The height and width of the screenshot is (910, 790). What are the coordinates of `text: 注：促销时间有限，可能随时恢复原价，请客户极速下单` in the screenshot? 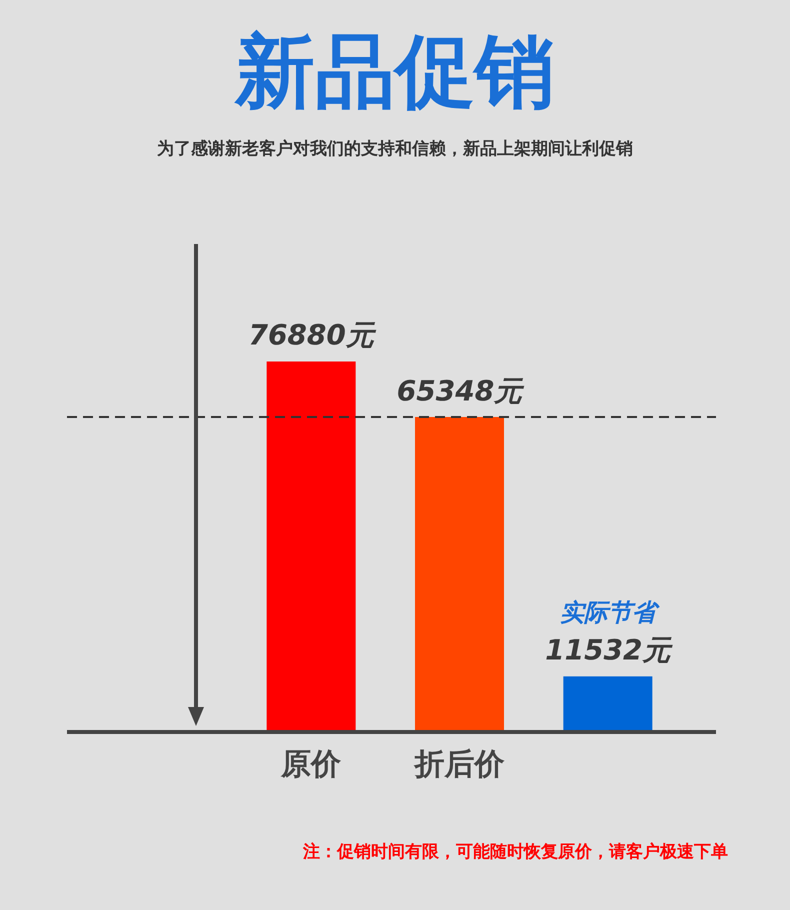 It's located at (515, 852).